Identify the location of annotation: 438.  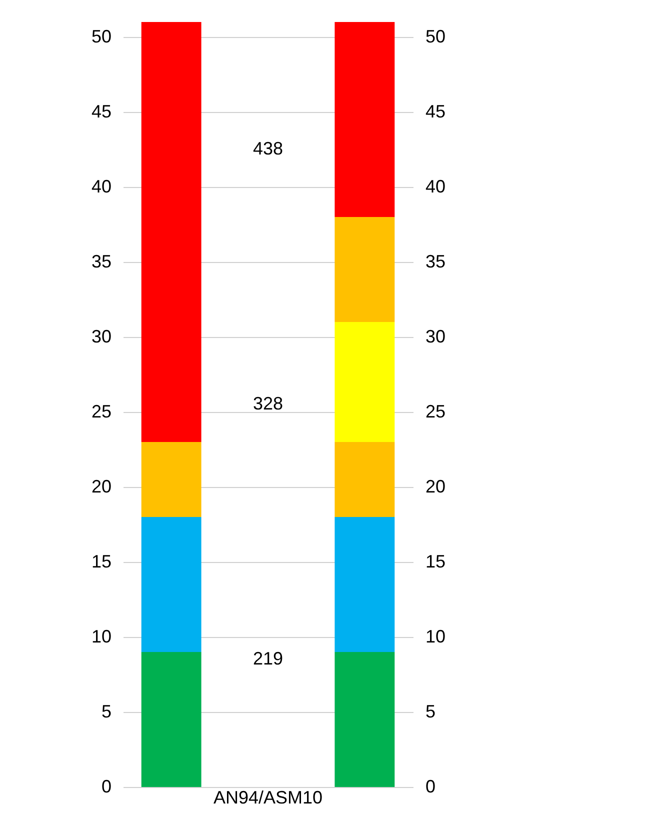
(268, 148).